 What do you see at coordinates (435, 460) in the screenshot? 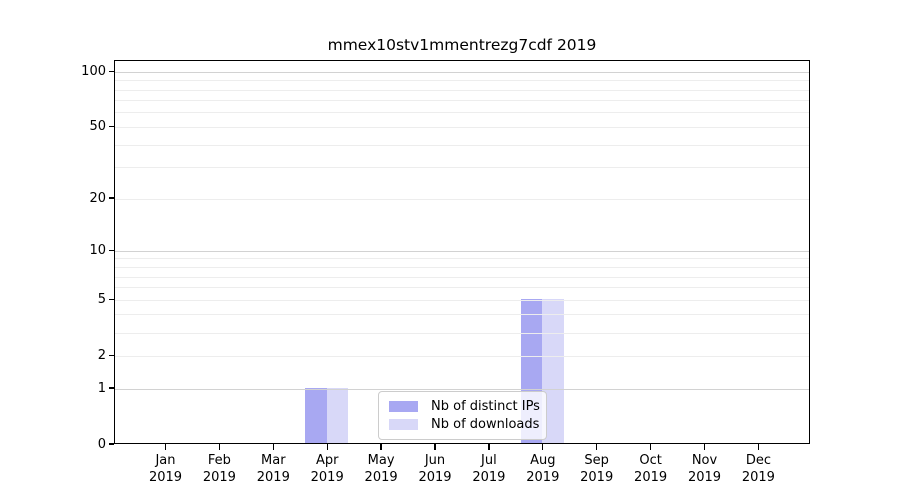
I see `x-tick-month: Jun` at bounding box center [435, 460].